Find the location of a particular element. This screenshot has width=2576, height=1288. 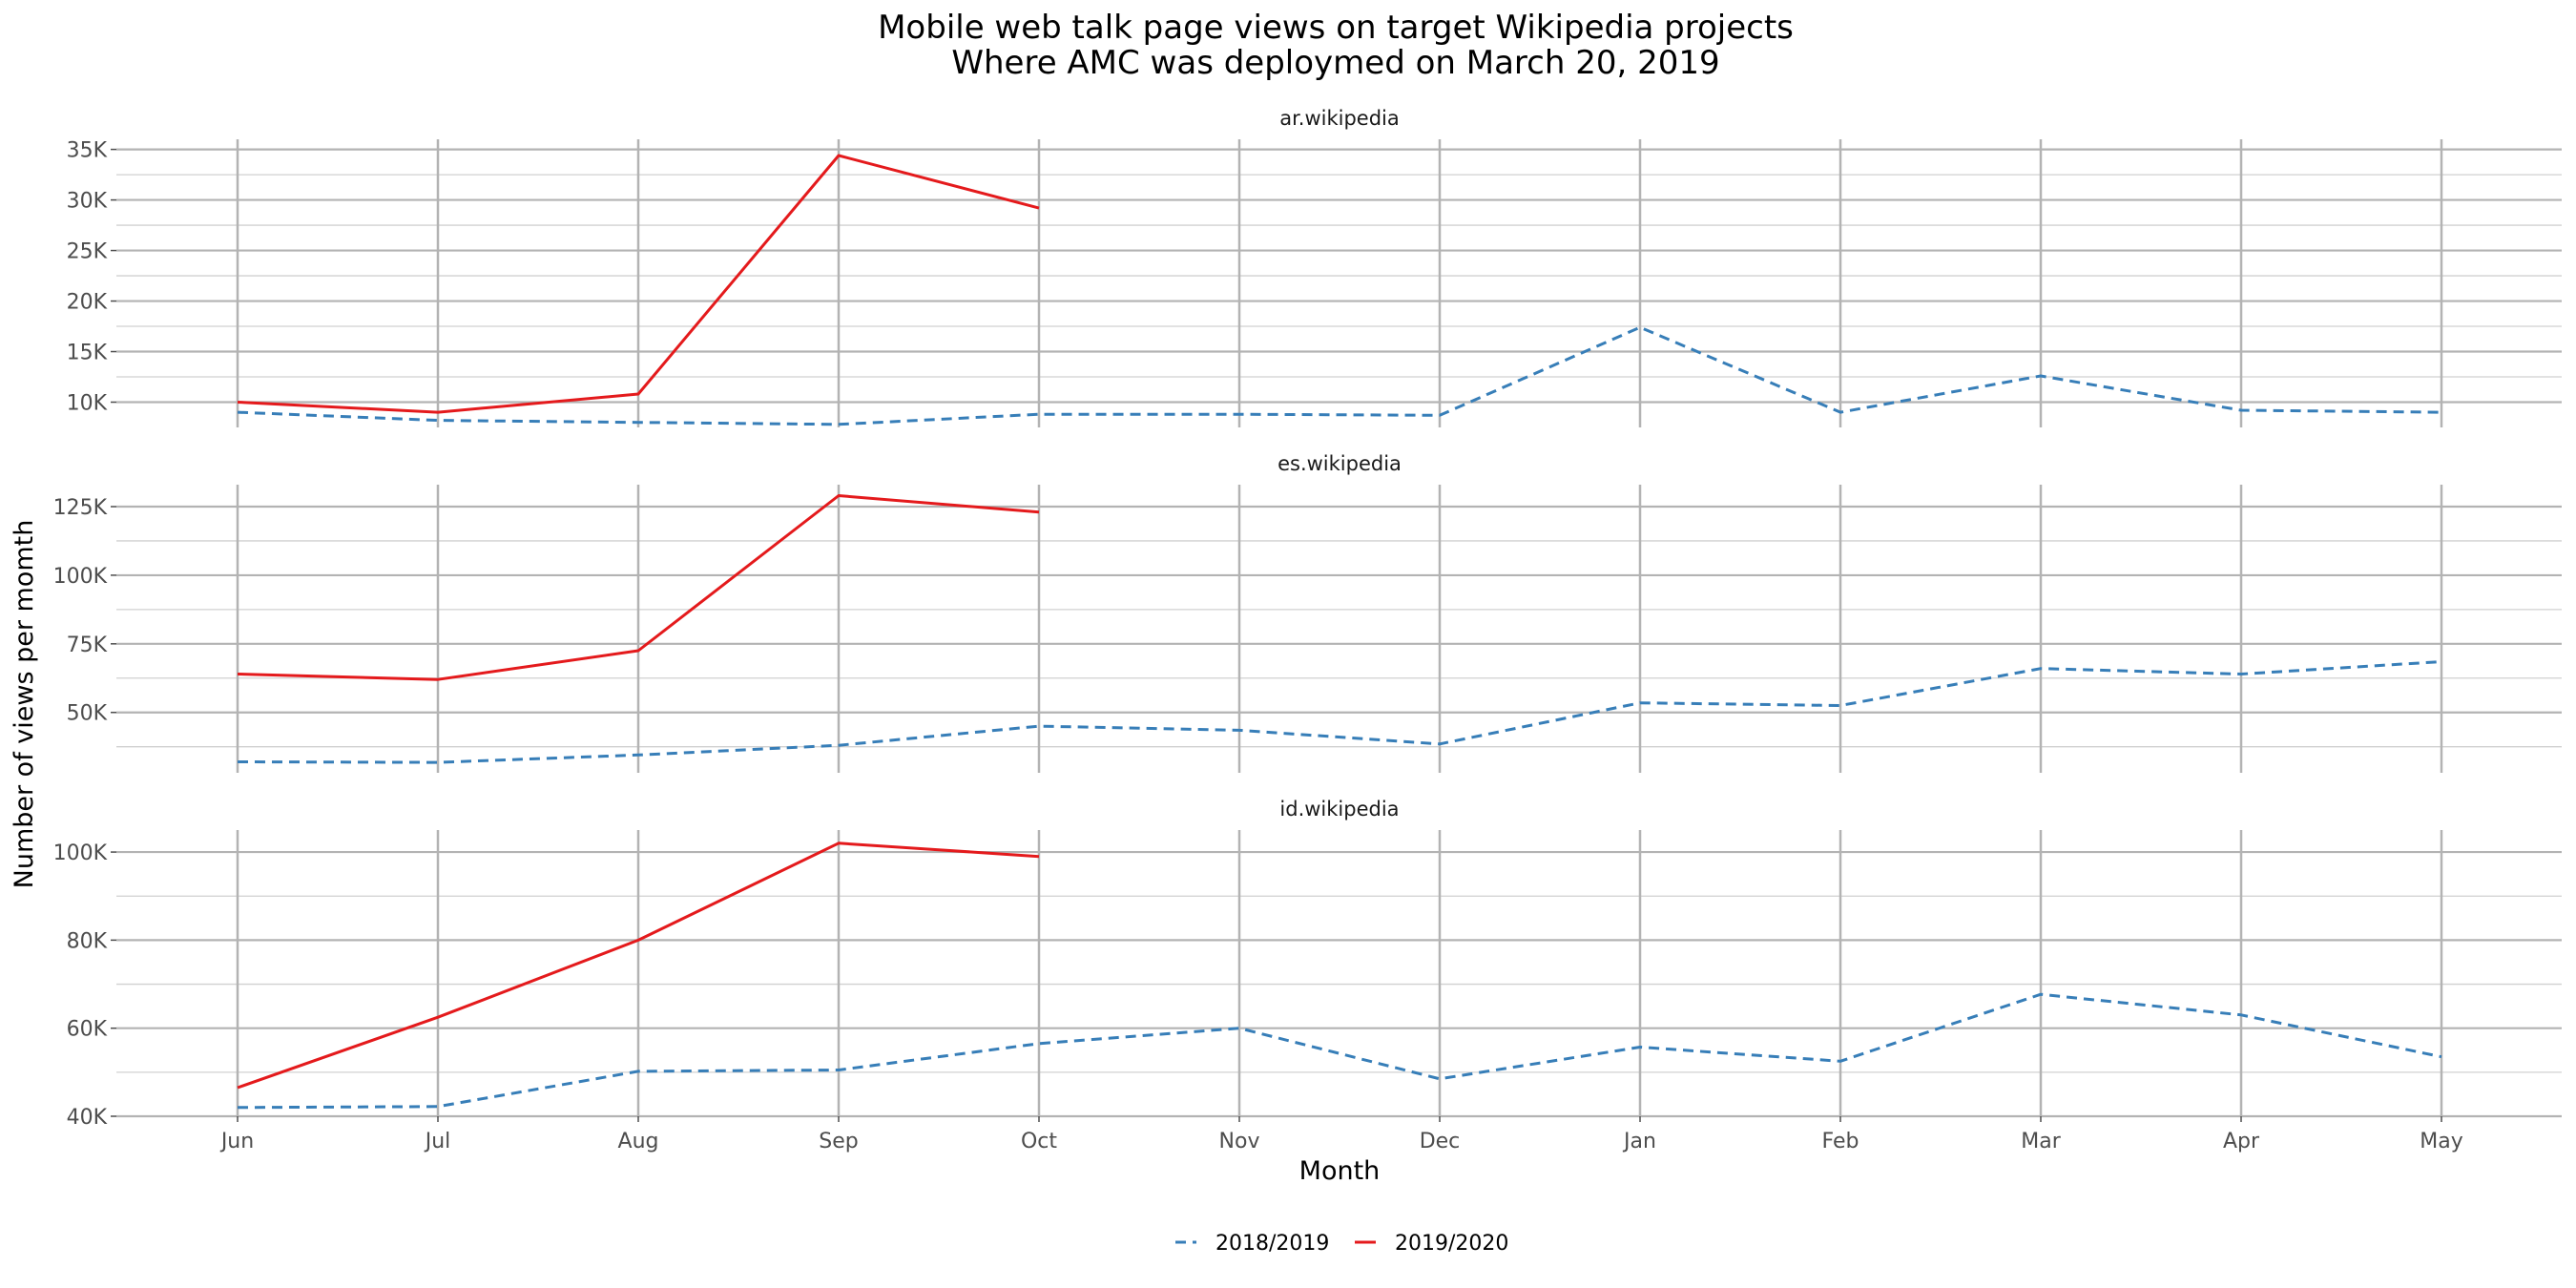

x-tick-label: Feb is located at coordinates (1840, 1141).